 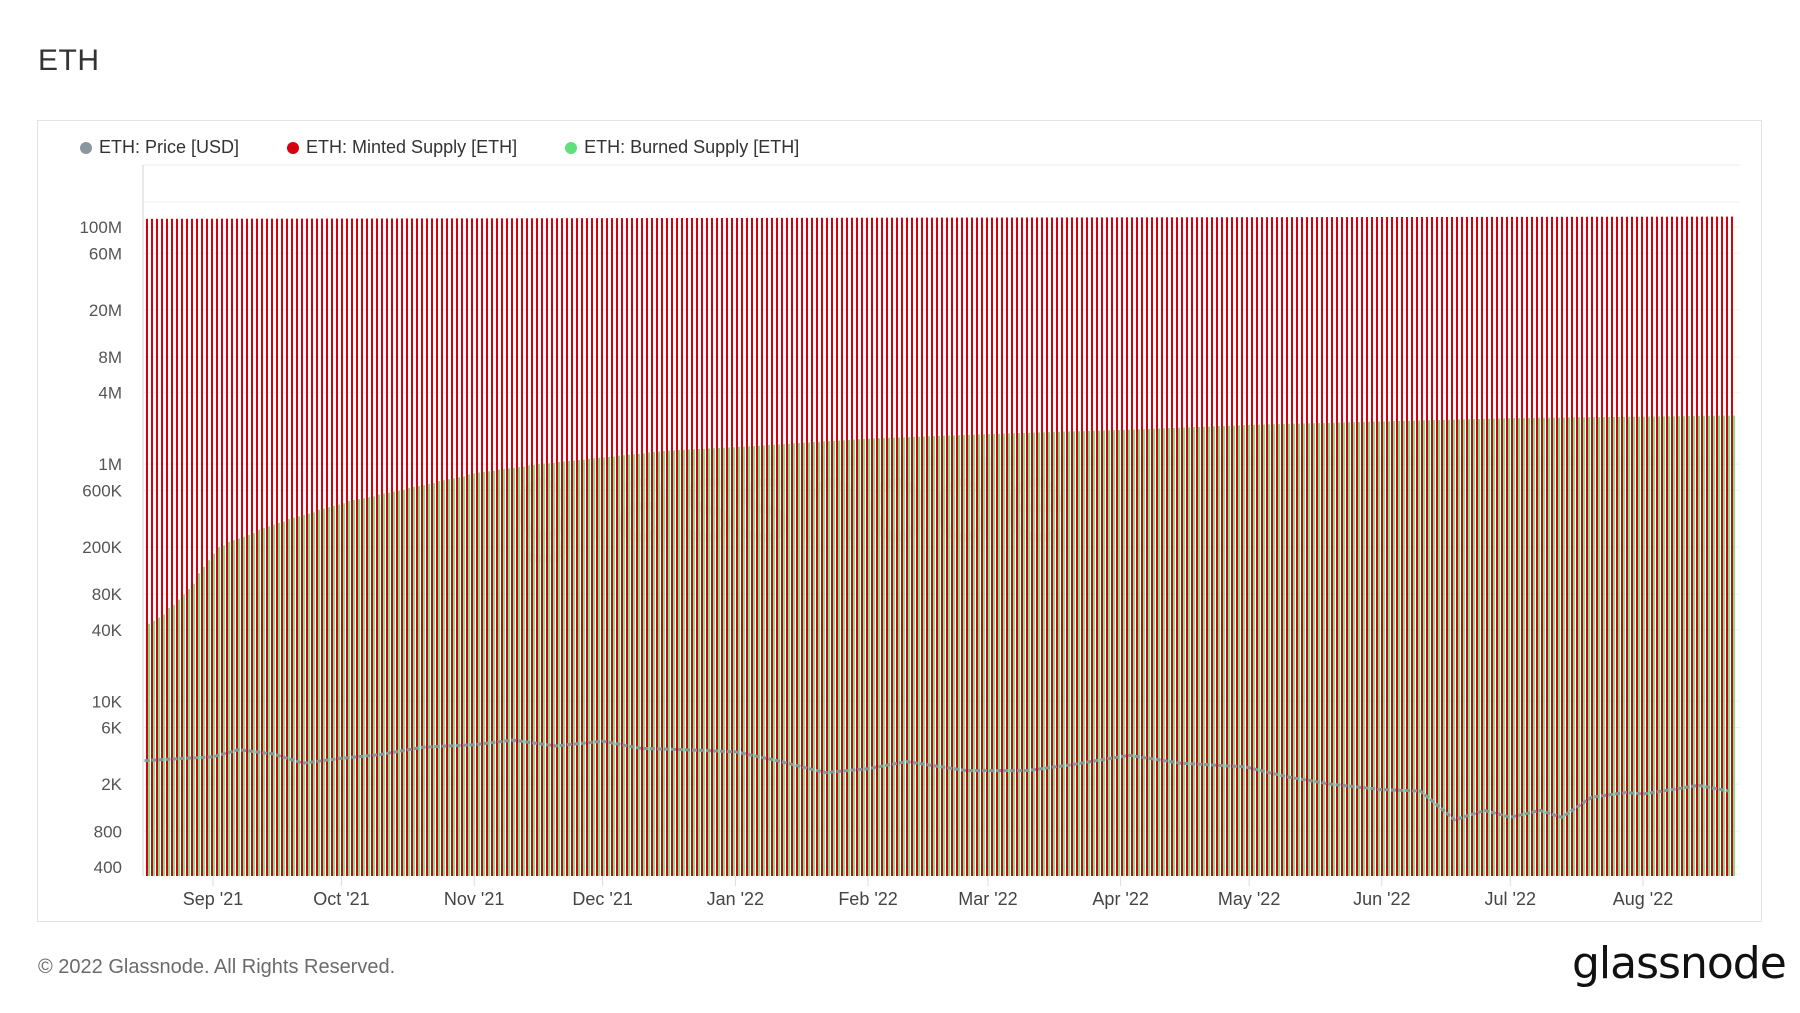 What do you see at coordinates (474, 899) in the screenshot?
I see `svg-text: Nov '21` at bounding box center [474, 899].